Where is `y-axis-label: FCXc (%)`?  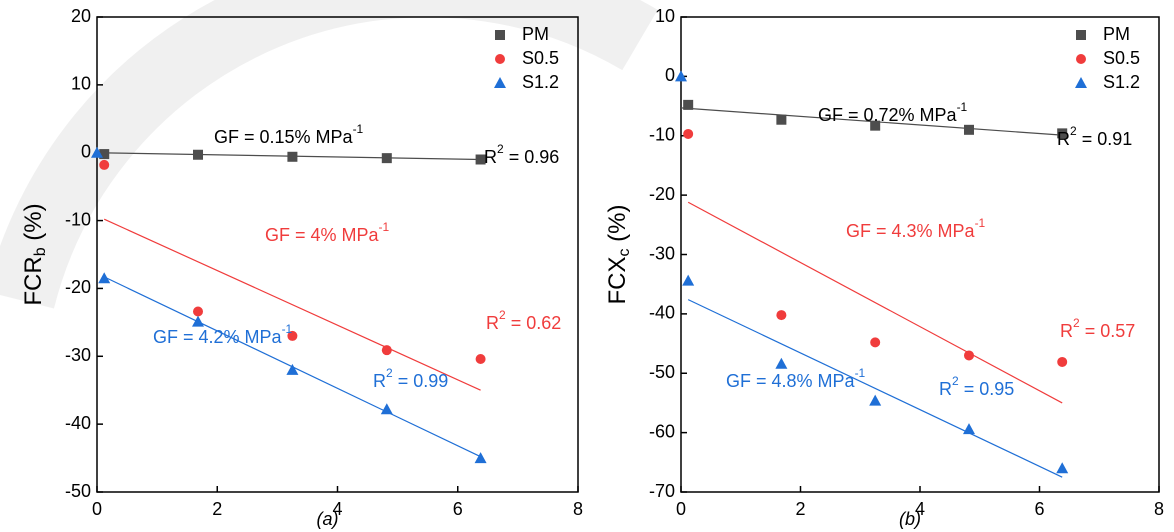
y-axis-label: FCXc (%) is located at coordinates (618, 255).